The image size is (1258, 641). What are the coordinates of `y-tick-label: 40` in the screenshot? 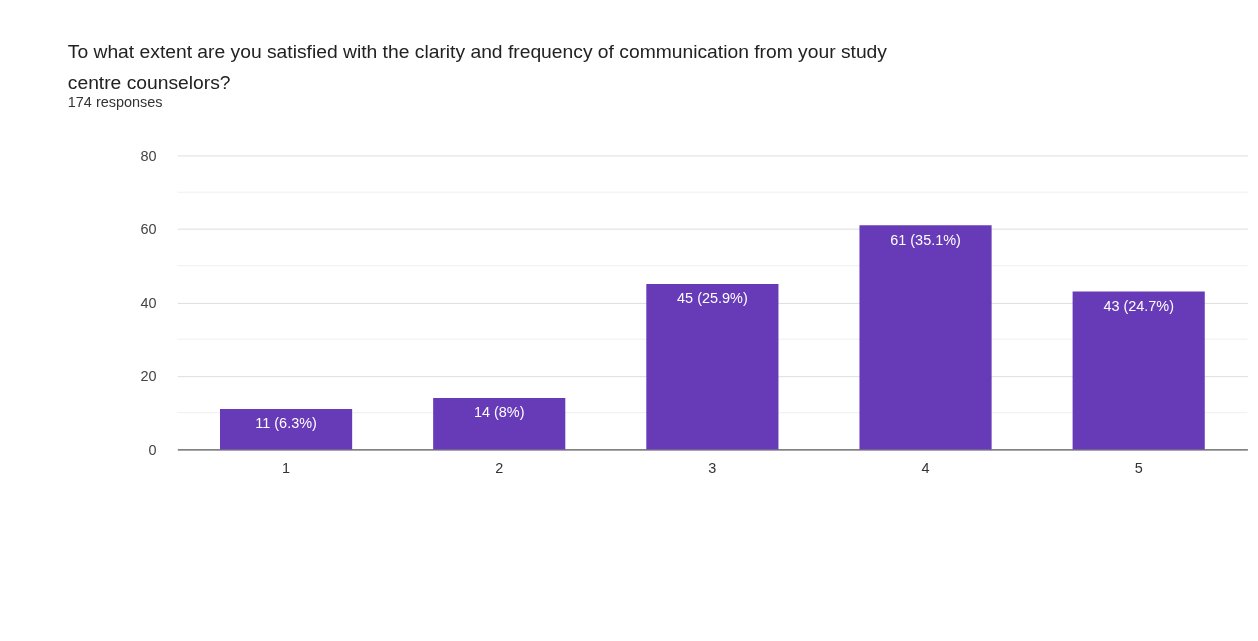 It's located at (148, 302).